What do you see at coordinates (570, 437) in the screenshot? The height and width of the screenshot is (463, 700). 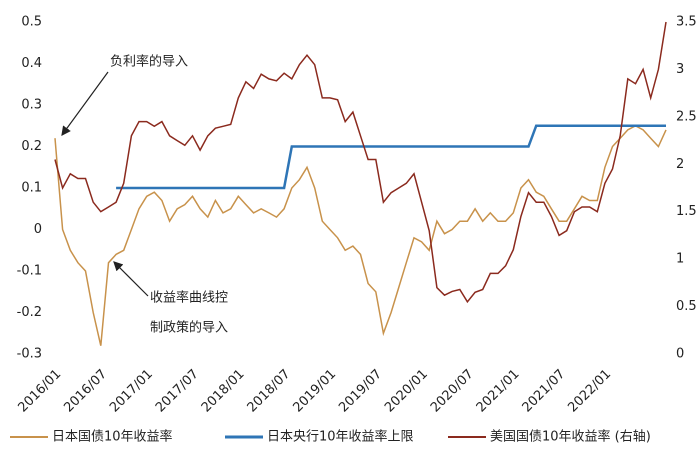 I see `legend-label: 美国国债10年收益率 (右轴)` at bounding box center [570, 437].